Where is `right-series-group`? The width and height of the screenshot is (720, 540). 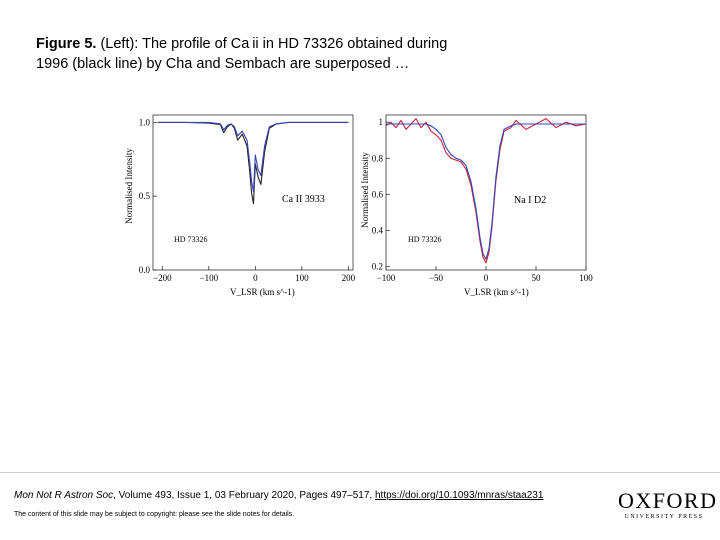 right-series-group is located at coordinates (486, 191).